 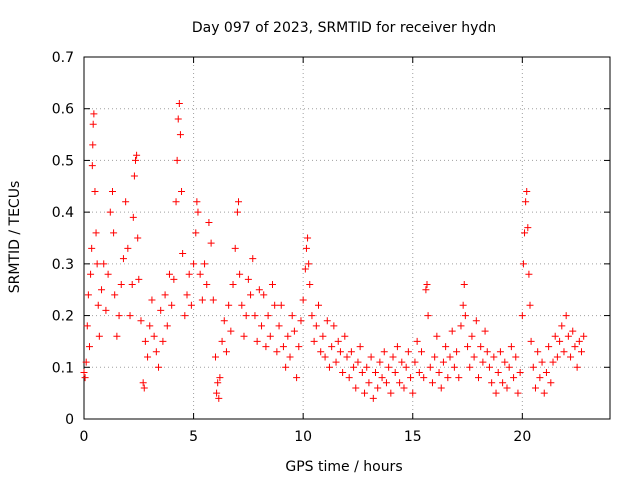 I want to click on y-tick-label: 0.1, so click(x=63, y=368).